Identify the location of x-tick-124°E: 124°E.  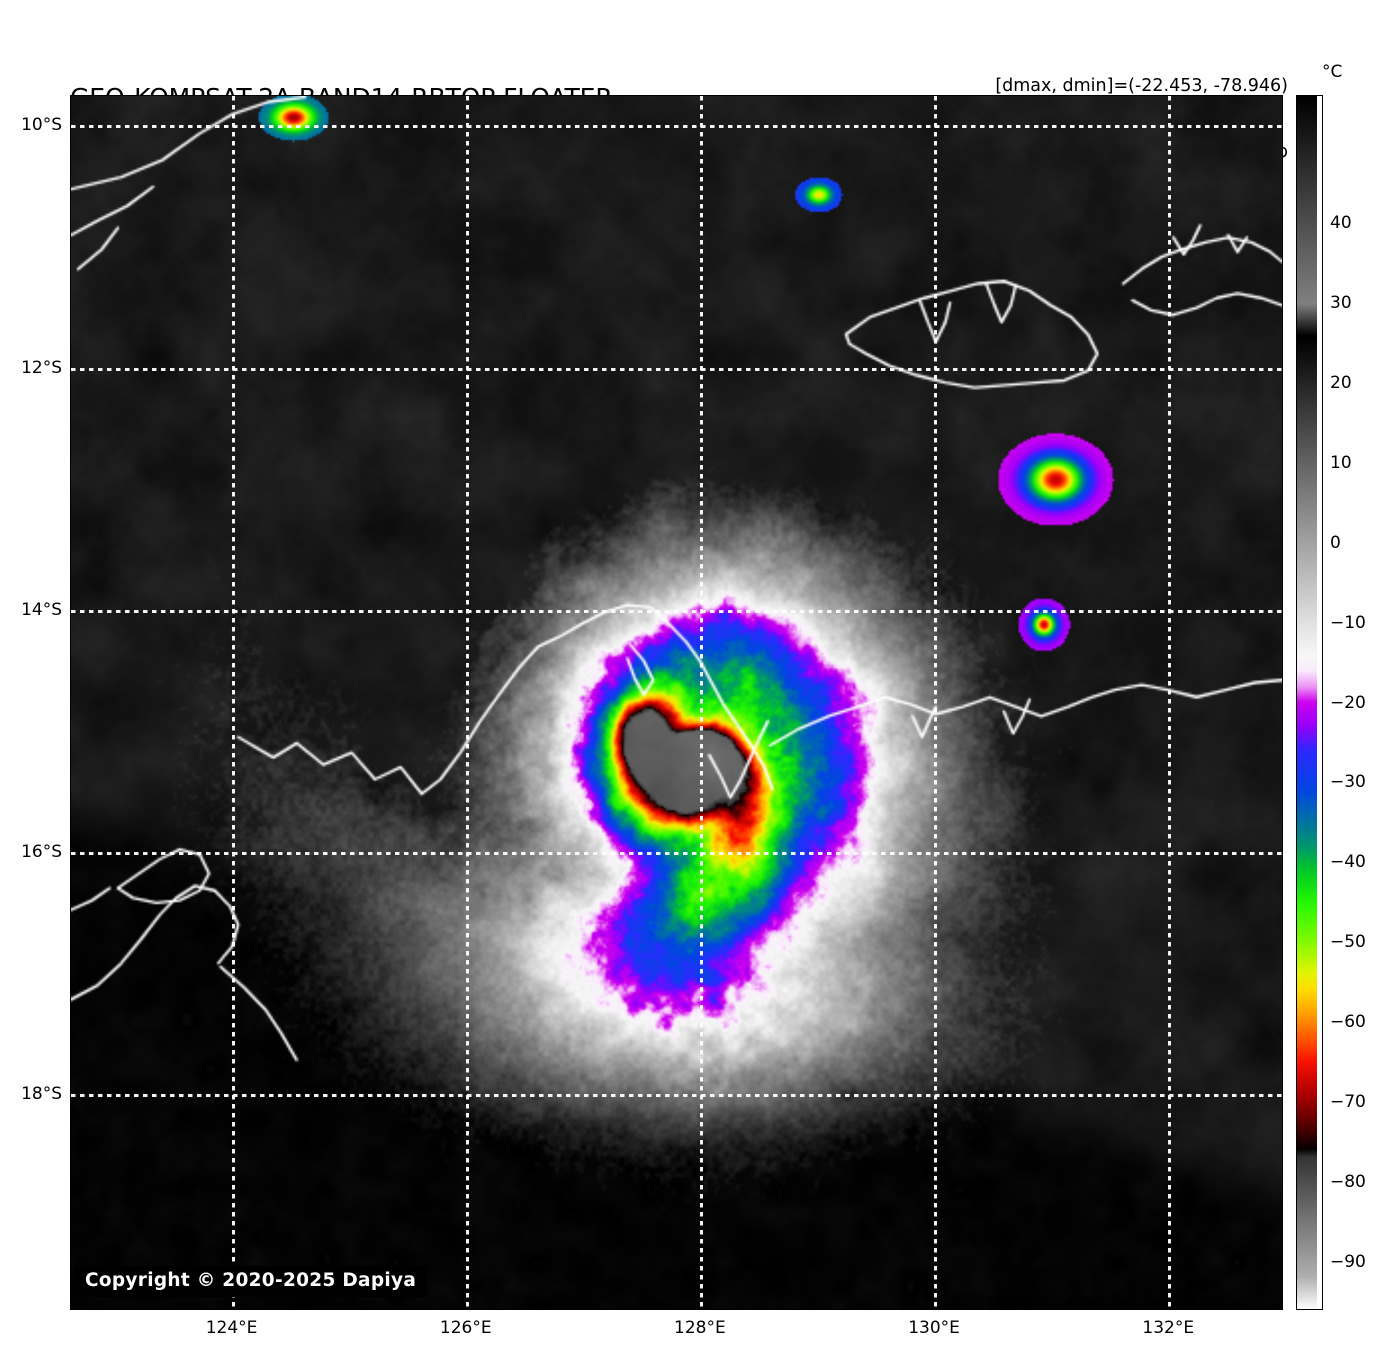
(231, 1328).